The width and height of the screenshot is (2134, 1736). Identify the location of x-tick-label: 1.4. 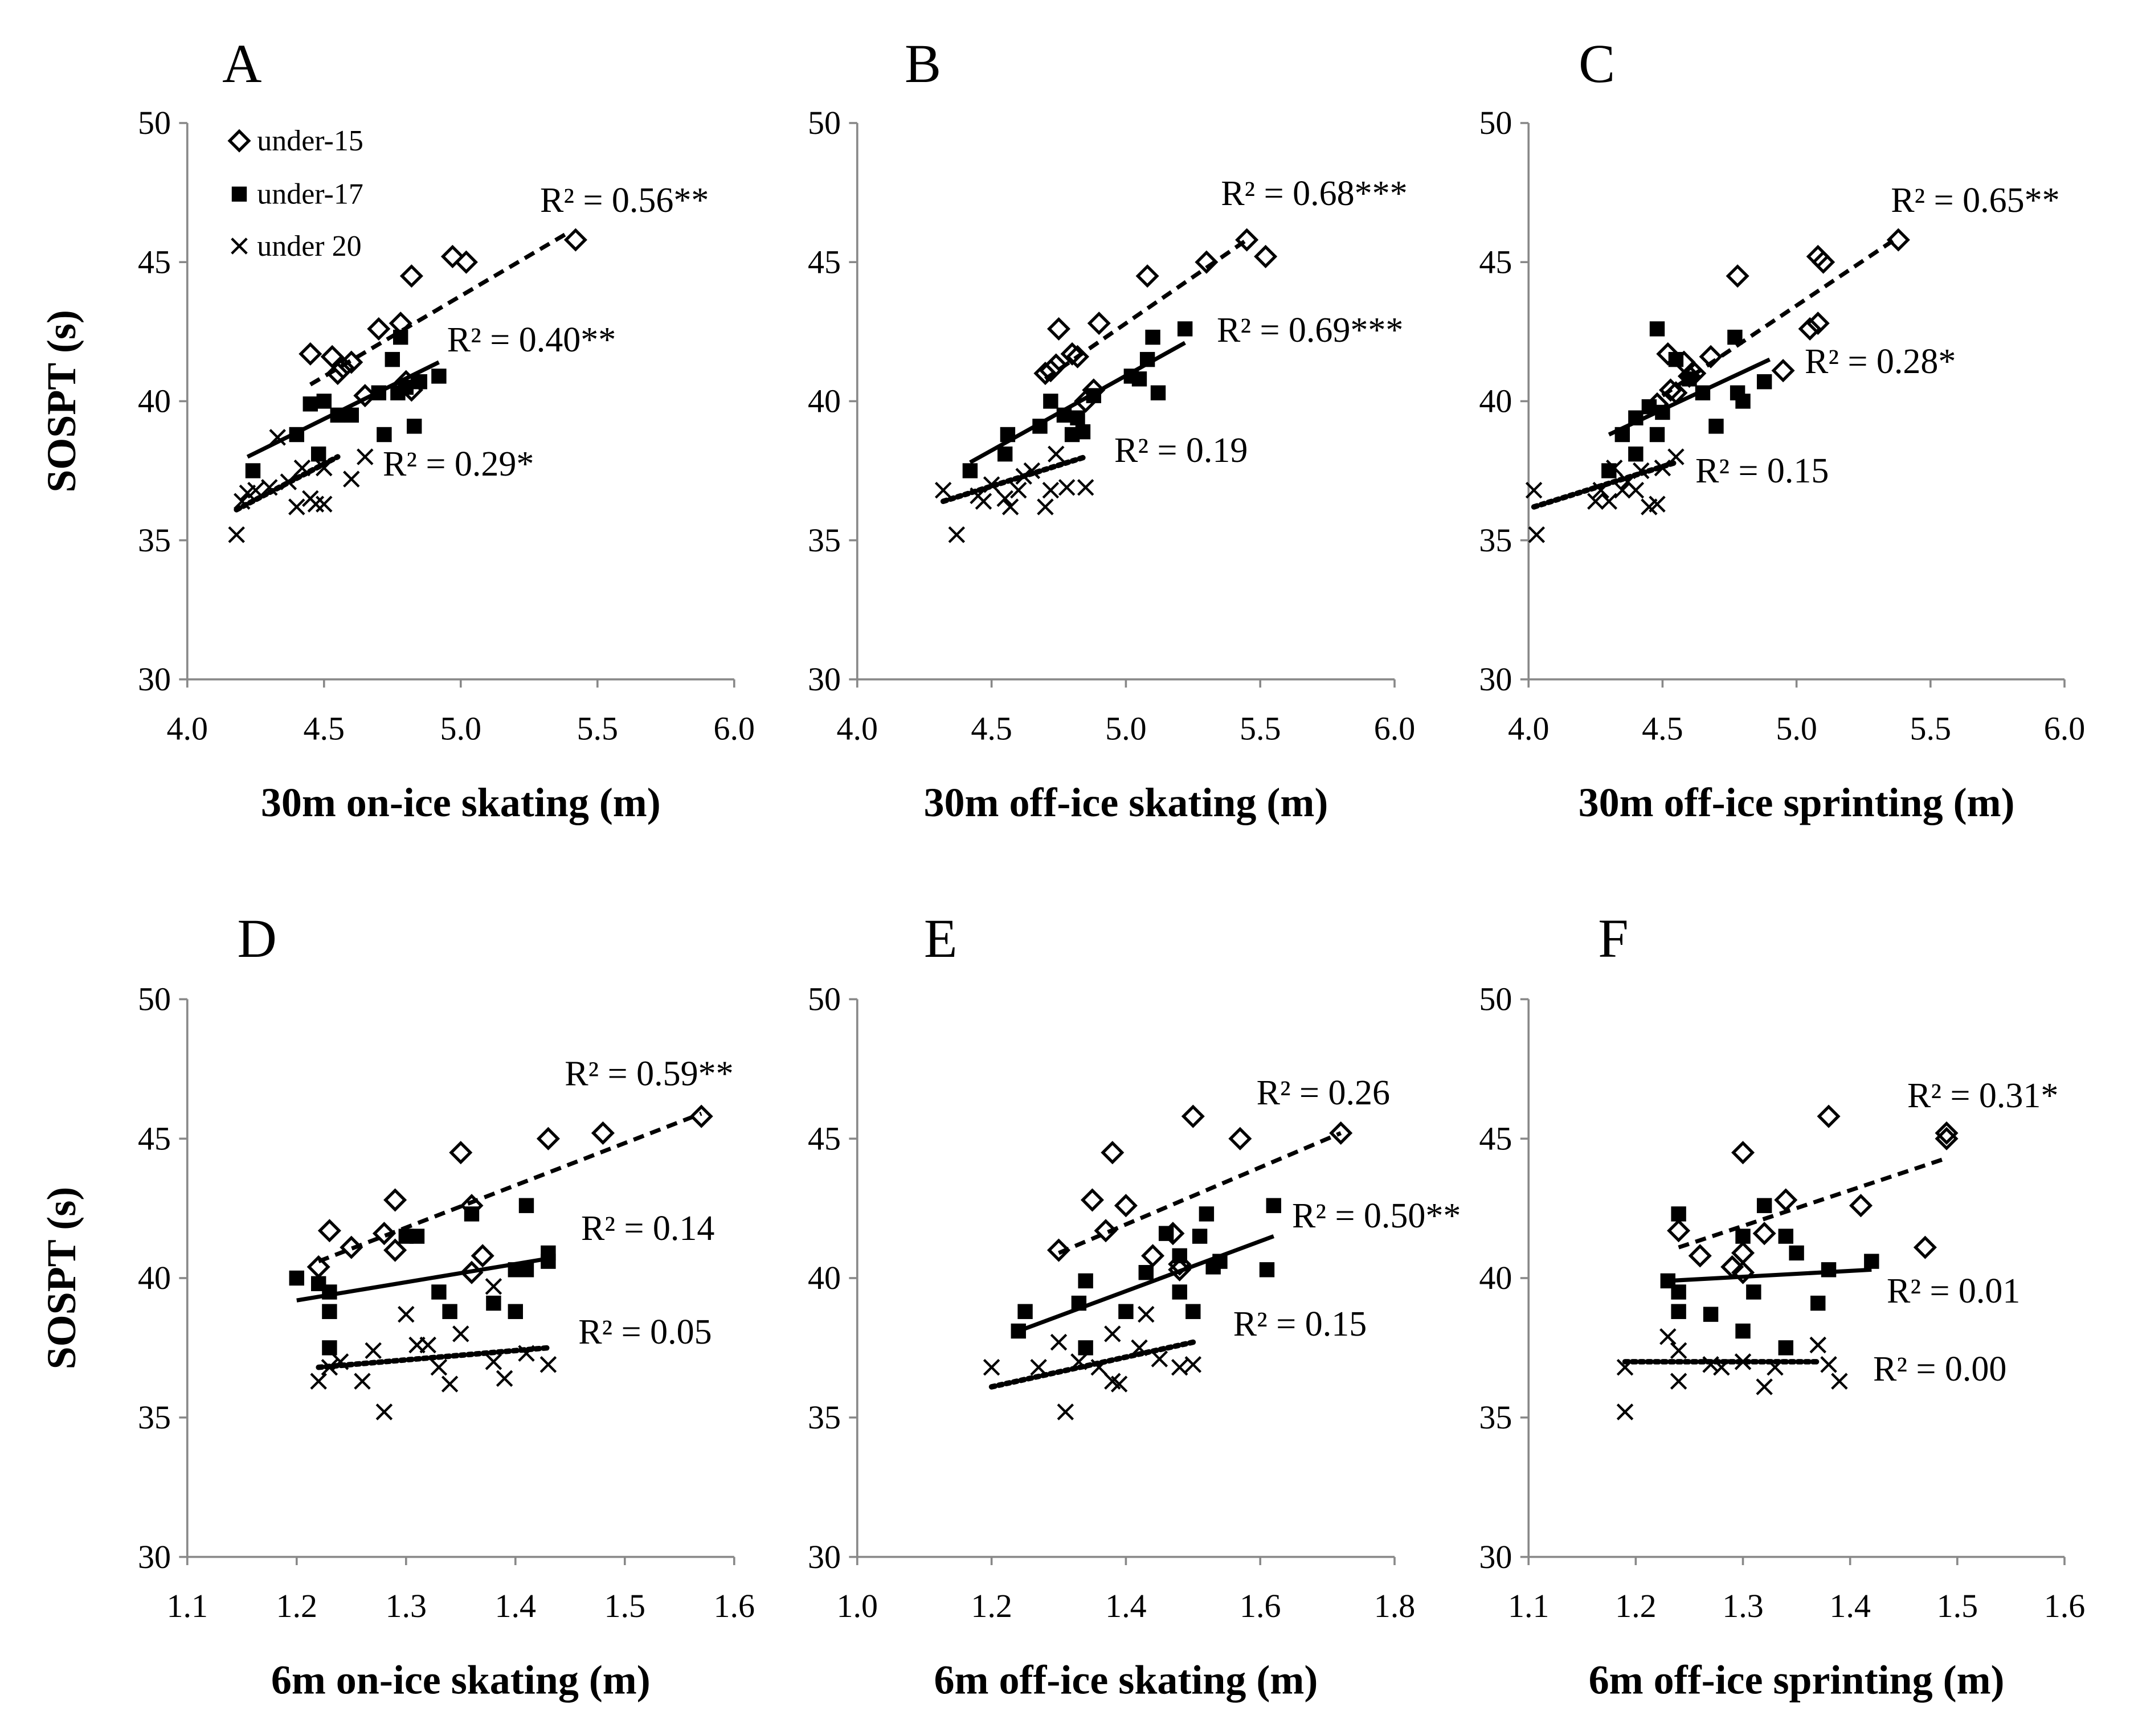
(516, 1605).